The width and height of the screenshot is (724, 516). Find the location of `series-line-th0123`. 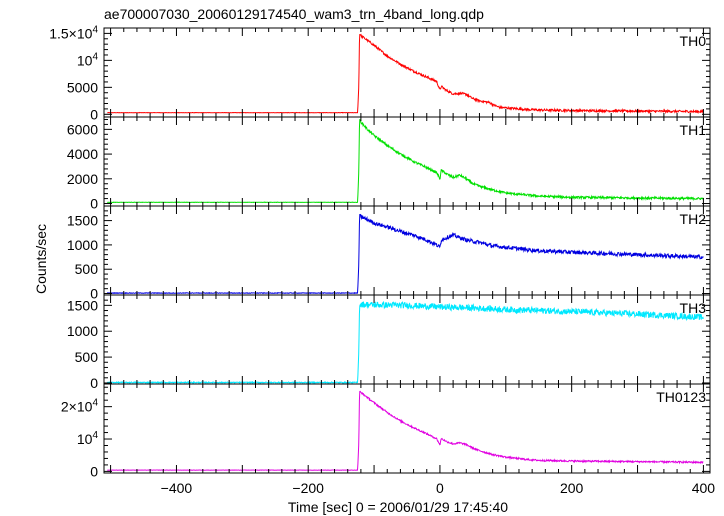

series-line-th0123 is located at coordinates (405, 430).